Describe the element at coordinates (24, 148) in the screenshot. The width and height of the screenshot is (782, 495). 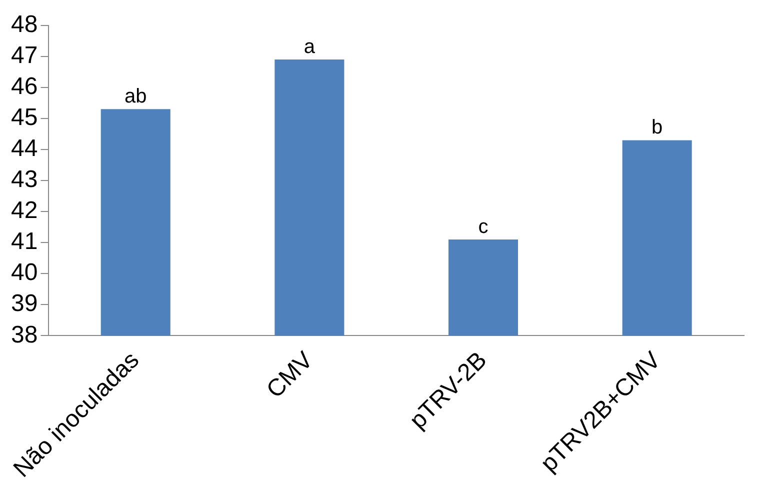
I see `y-tick-label: 44` at that location.